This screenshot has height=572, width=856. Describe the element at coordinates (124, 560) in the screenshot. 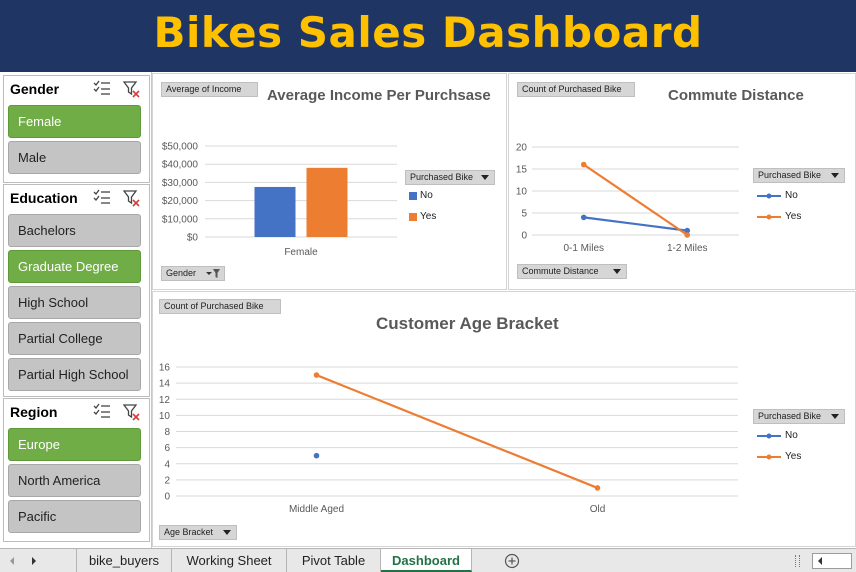

I see `tab-bike-buyers: bike_buyers` at that location.